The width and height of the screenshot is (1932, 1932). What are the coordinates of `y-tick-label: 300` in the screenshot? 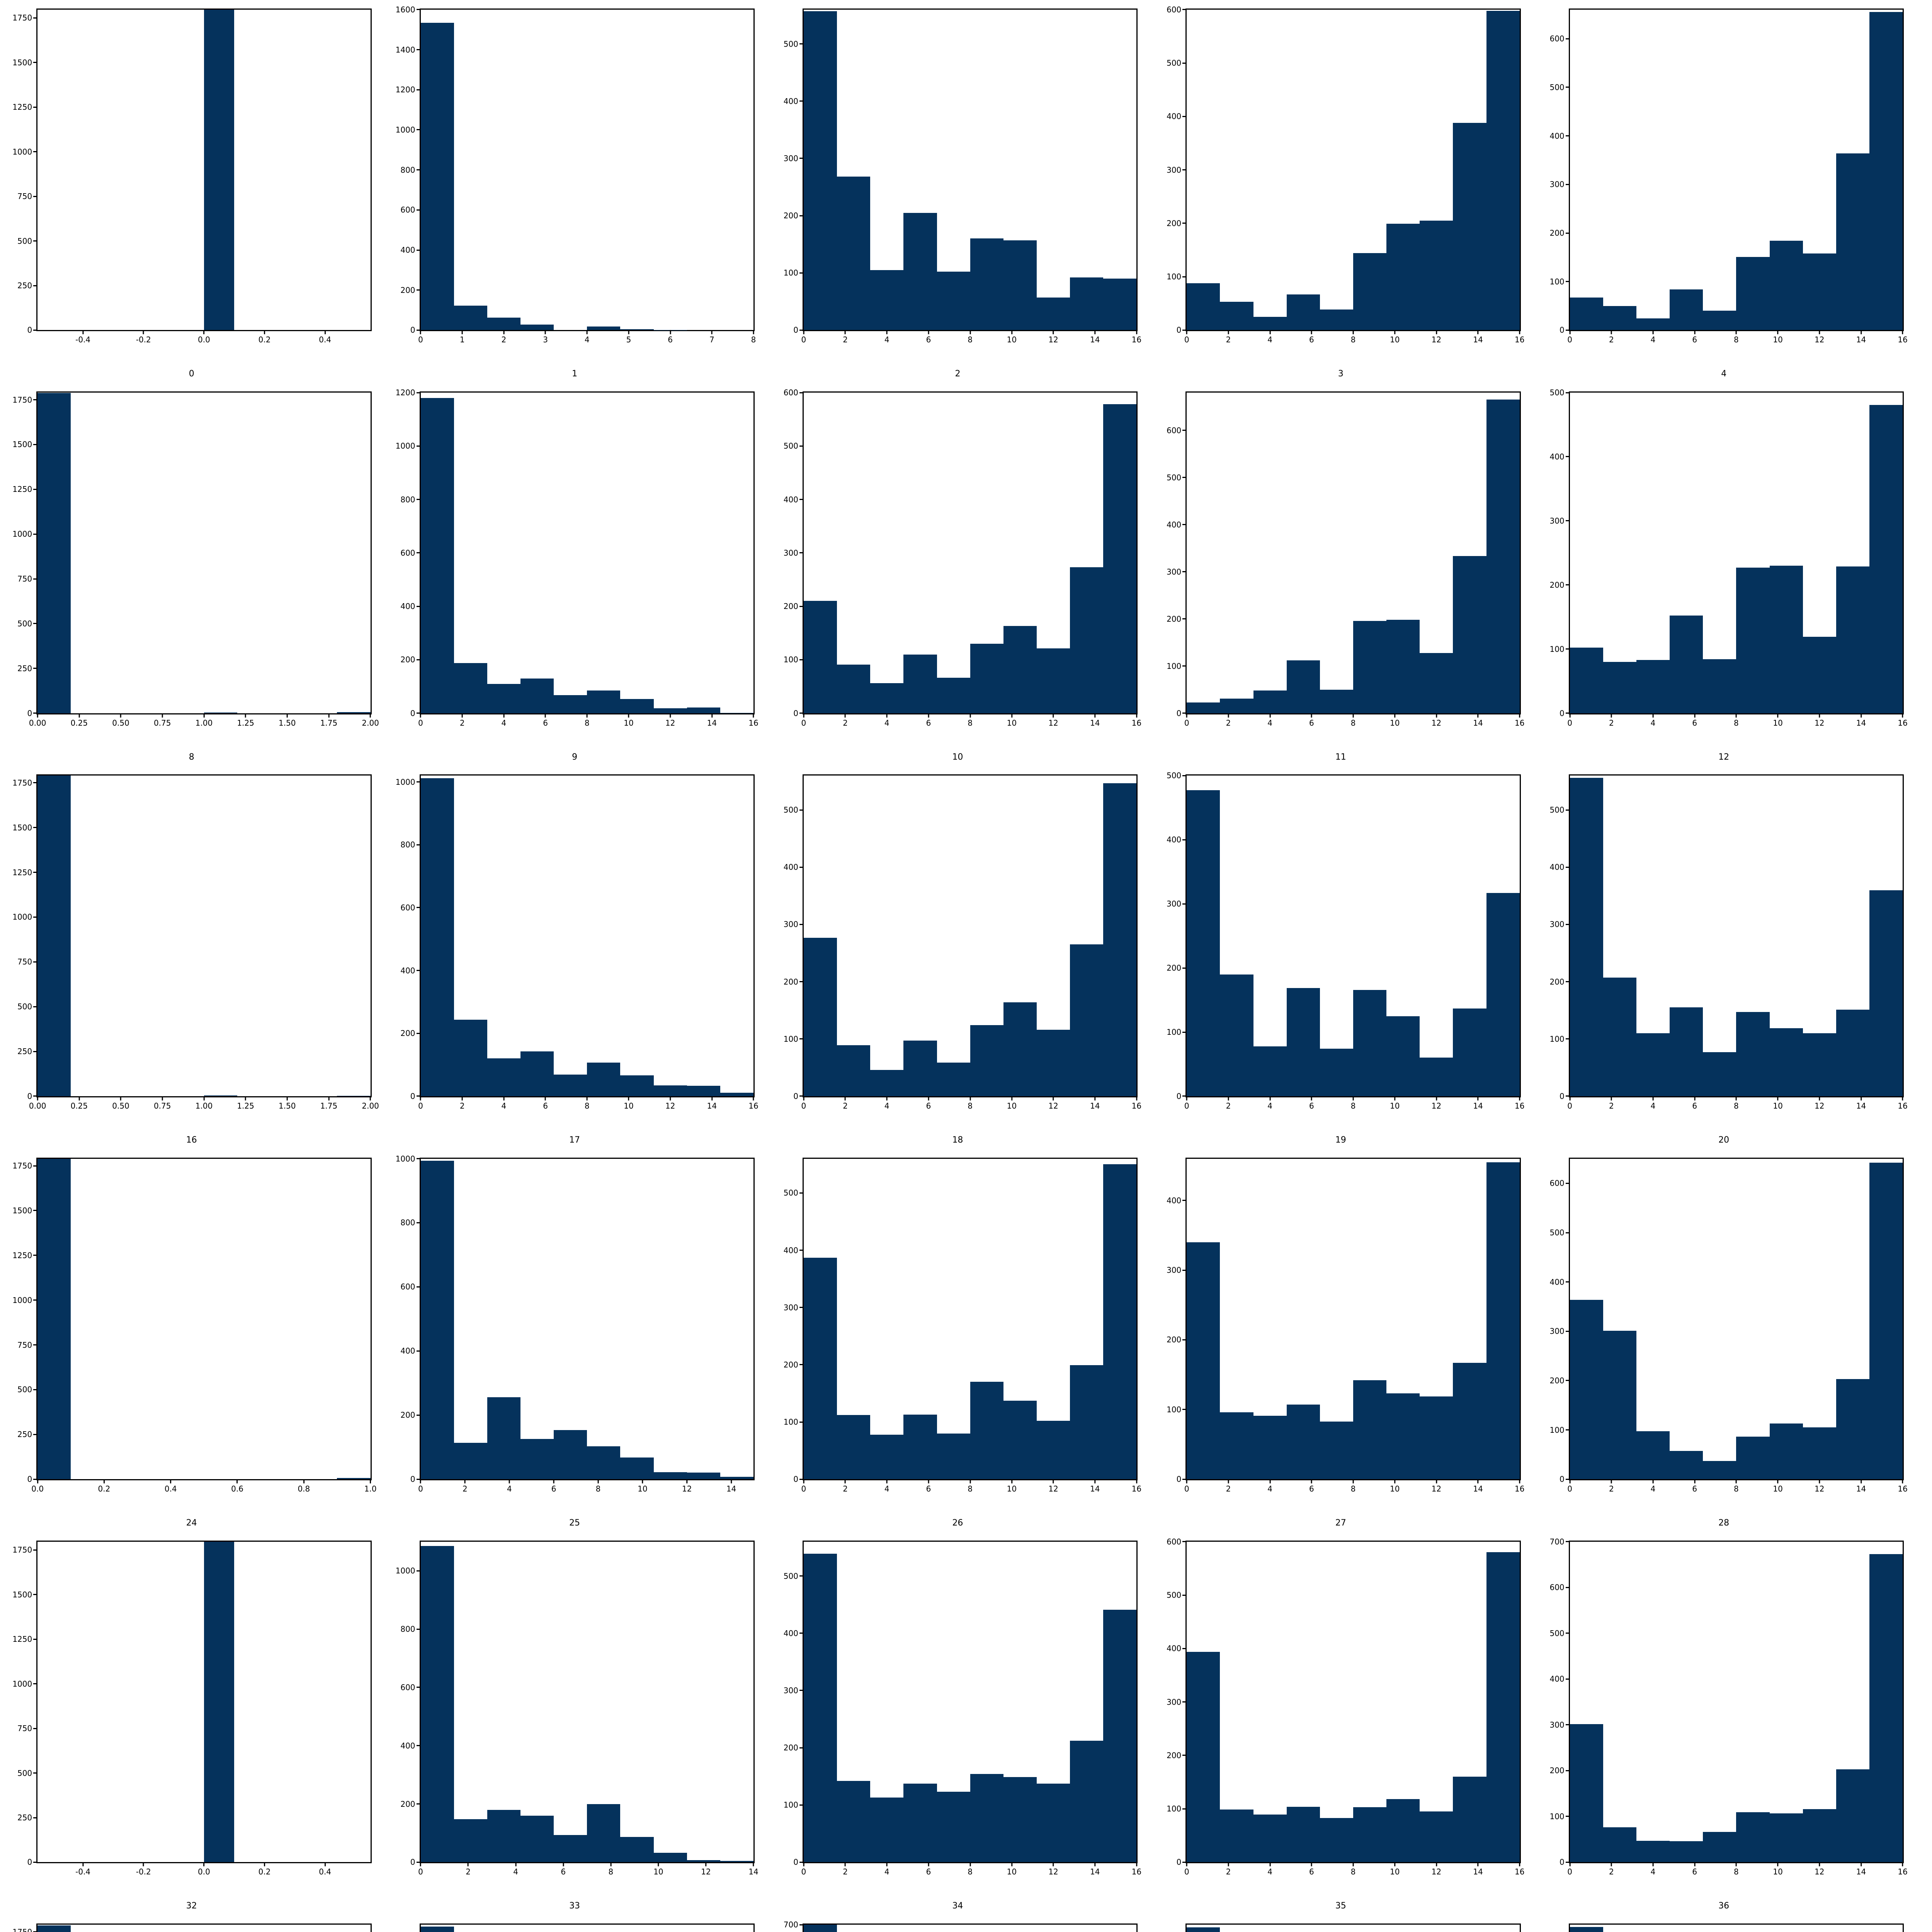 It's located at (791, 1307).